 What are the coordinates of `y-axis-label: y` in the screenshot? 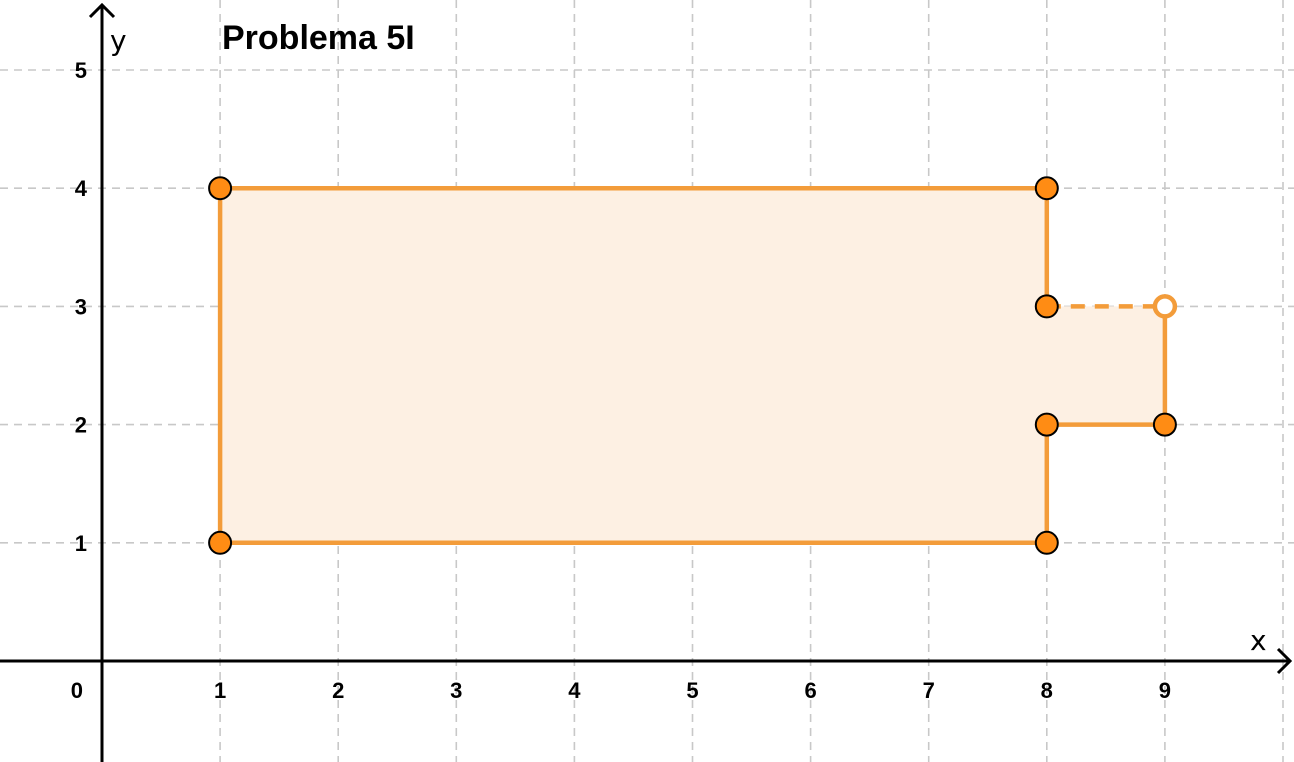 It's located at (118, 40).